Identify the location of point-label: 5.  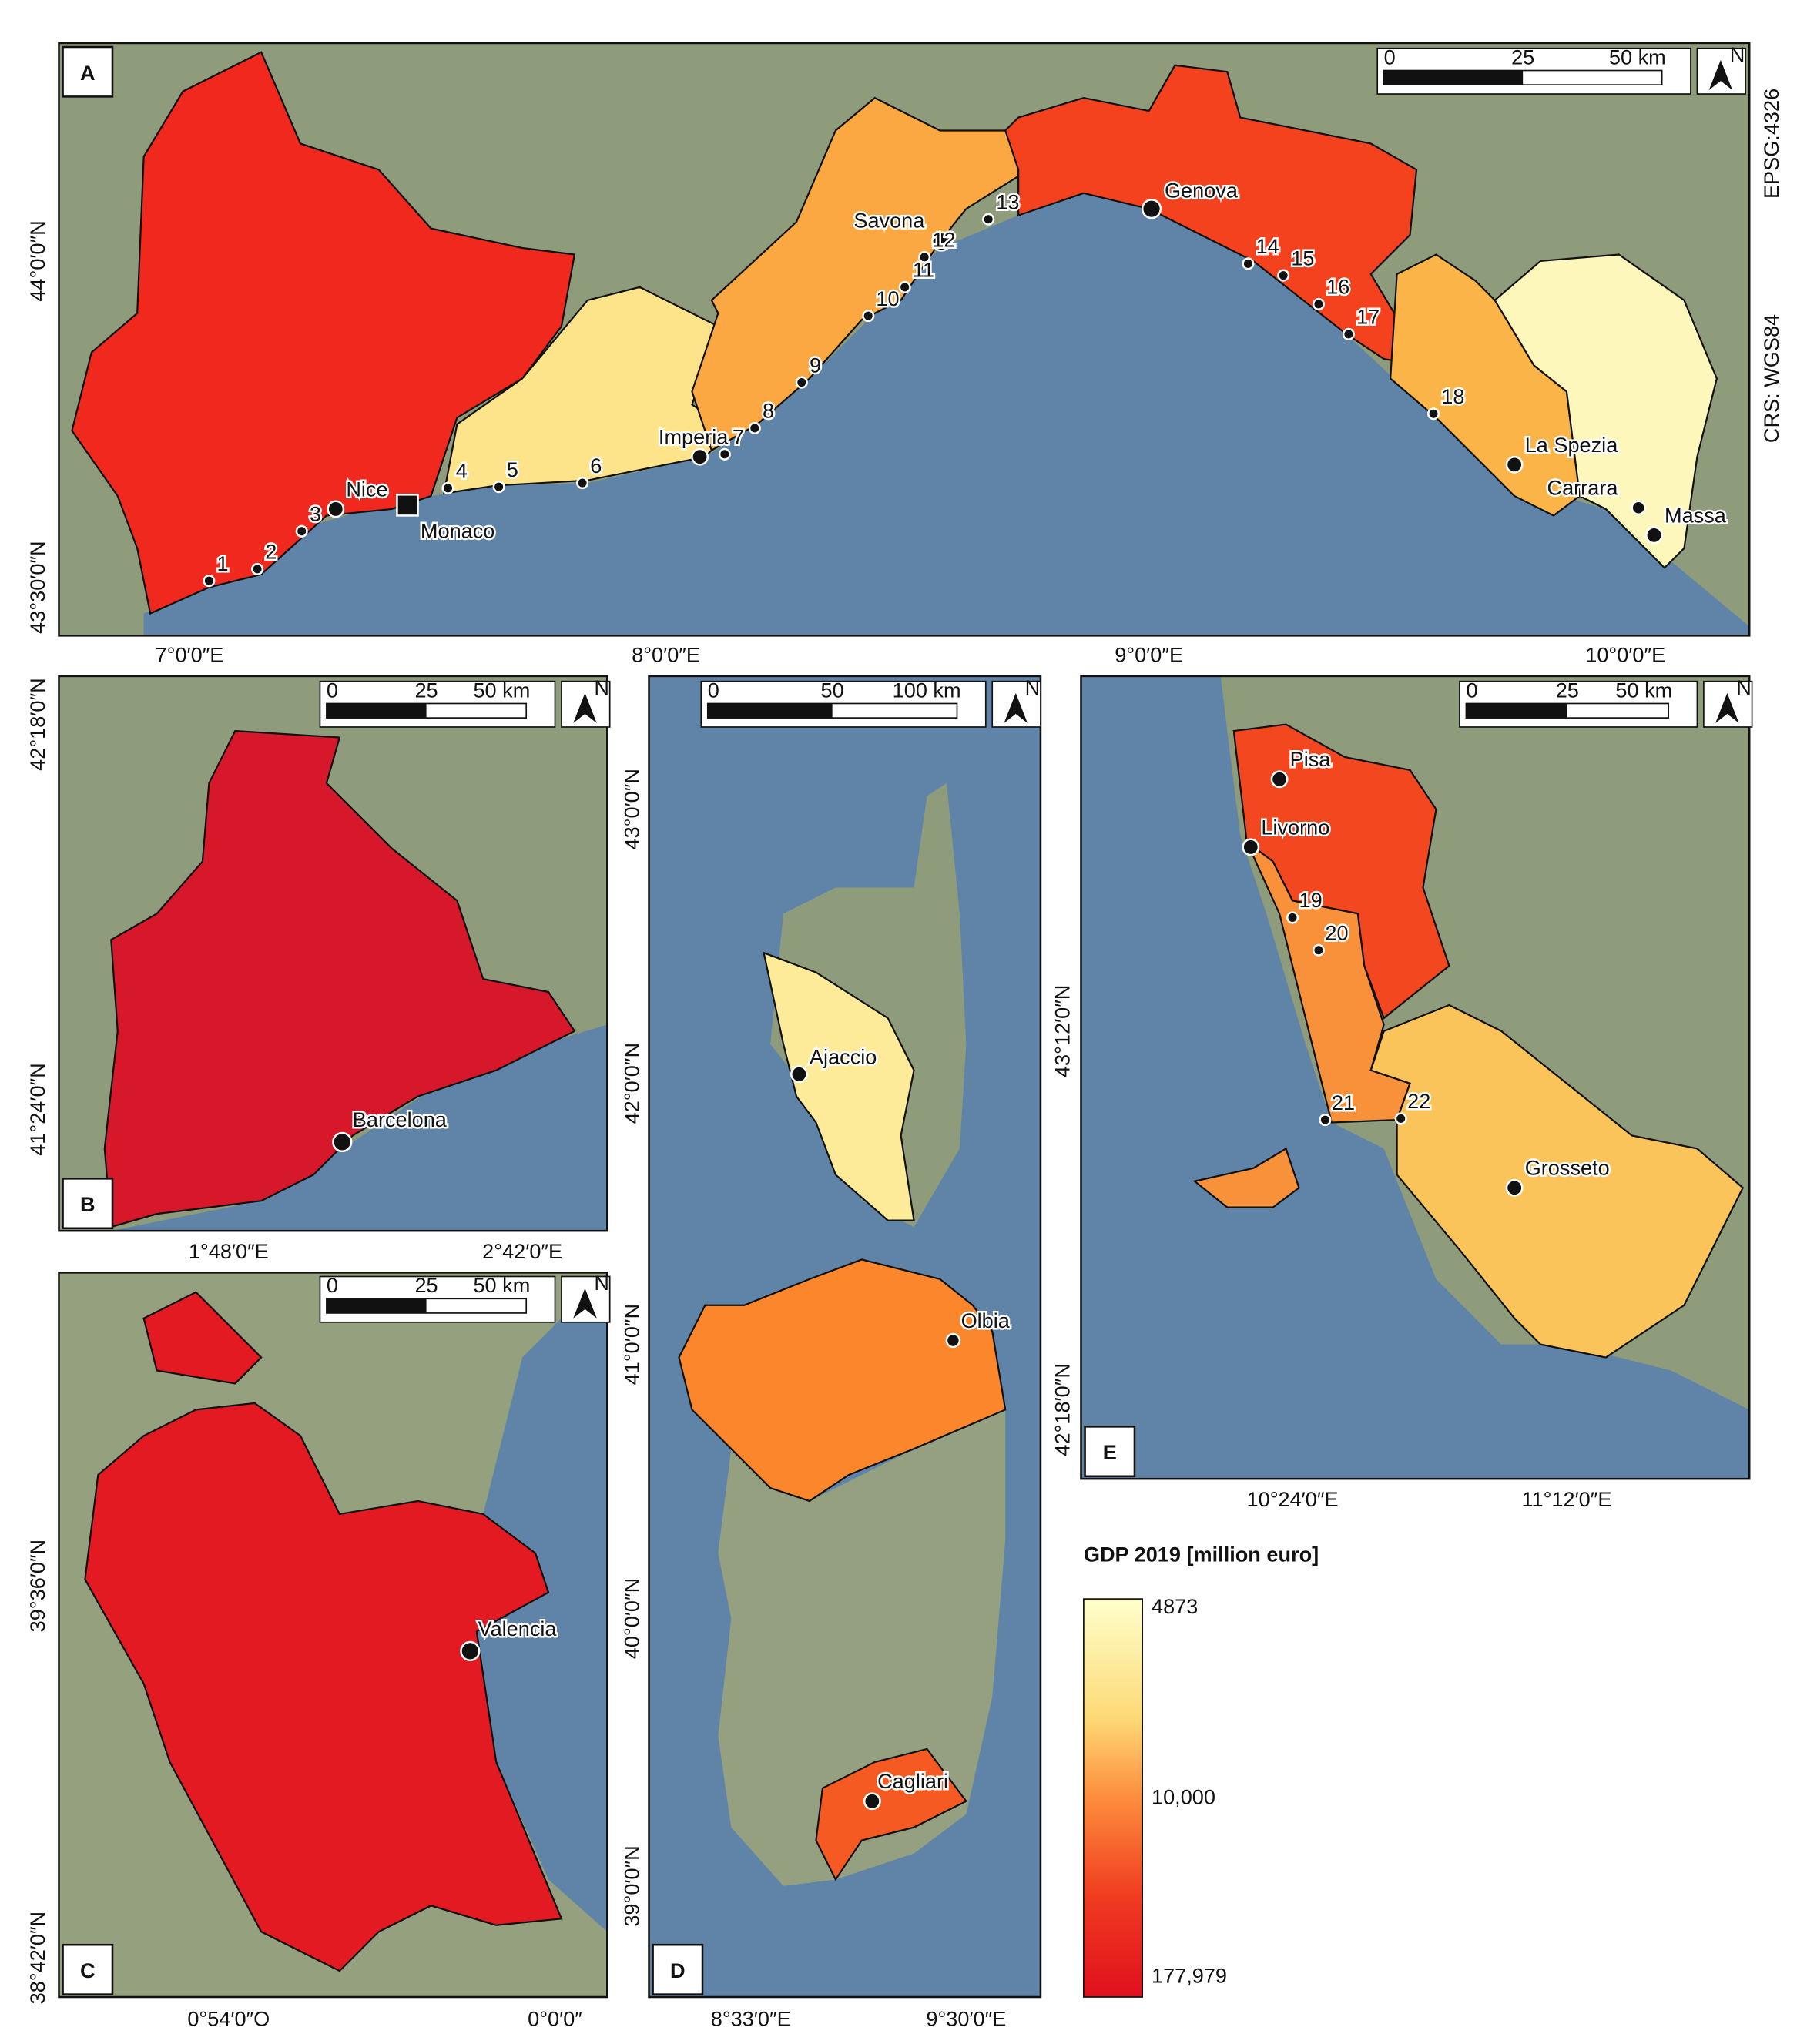
(512, 469).